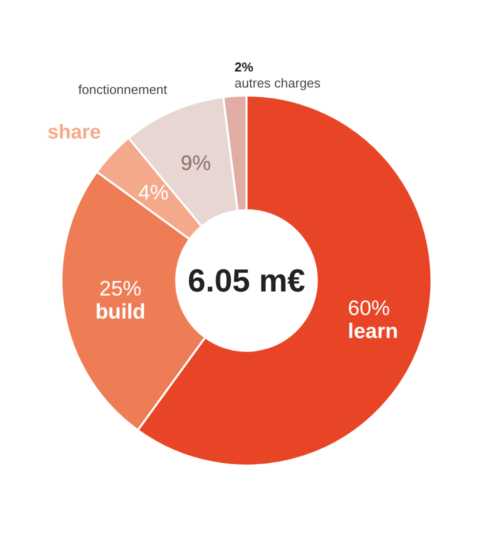 The height and width of the screenshot is (537, 497). Describe the element at coordinates (244, 66) in the screenshot. I see `data-label: 2%` at that location.